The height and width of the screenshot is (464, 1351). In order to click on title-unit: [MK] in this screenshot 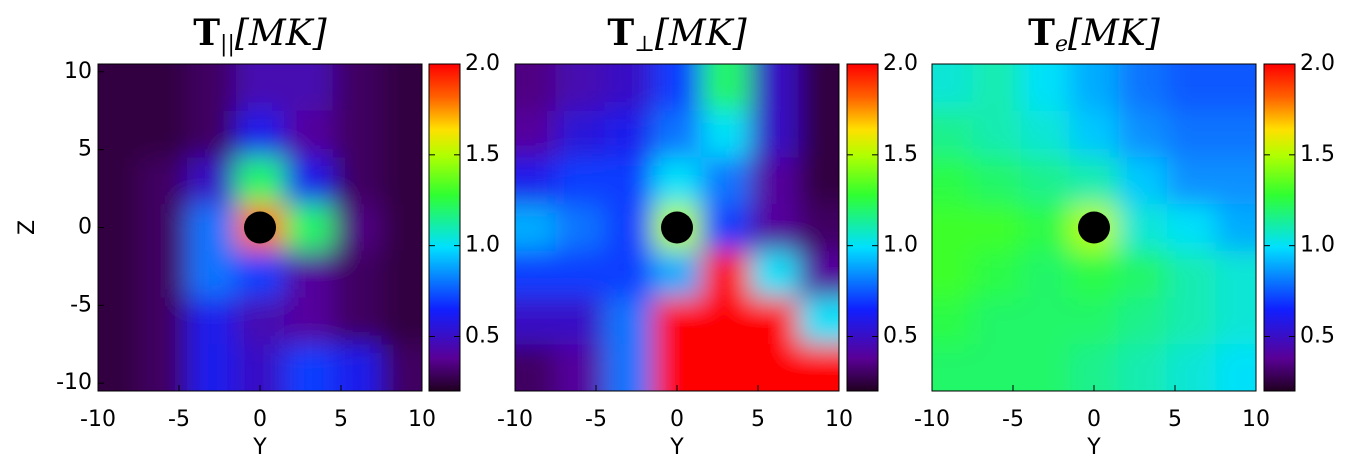, I will do `click(281, 33)`.